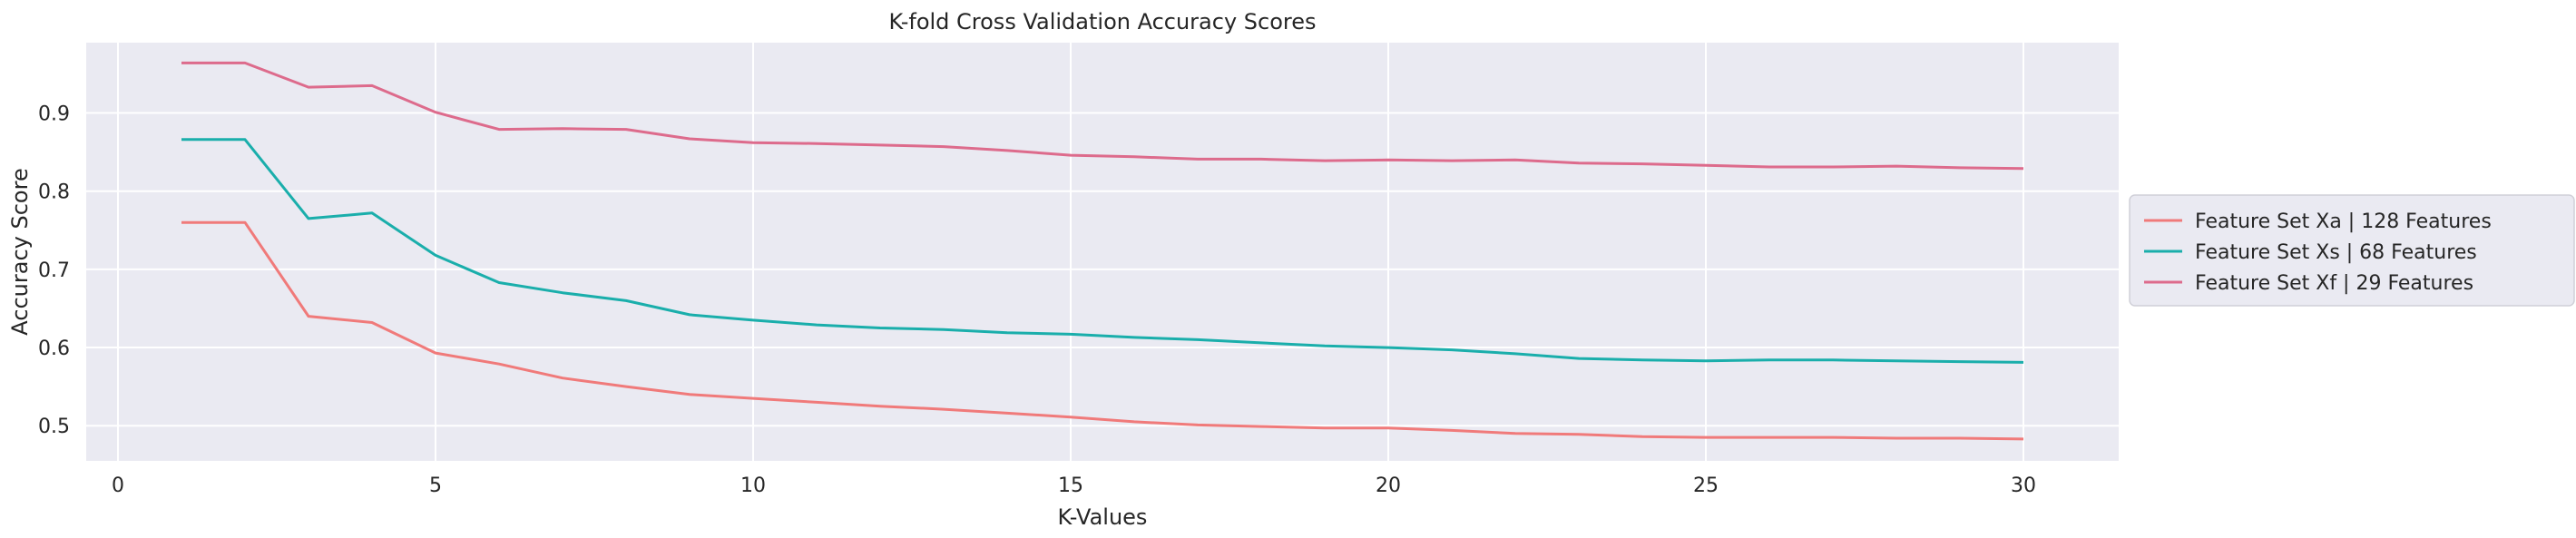  I want to click on legend-box, so click(2352, 250).